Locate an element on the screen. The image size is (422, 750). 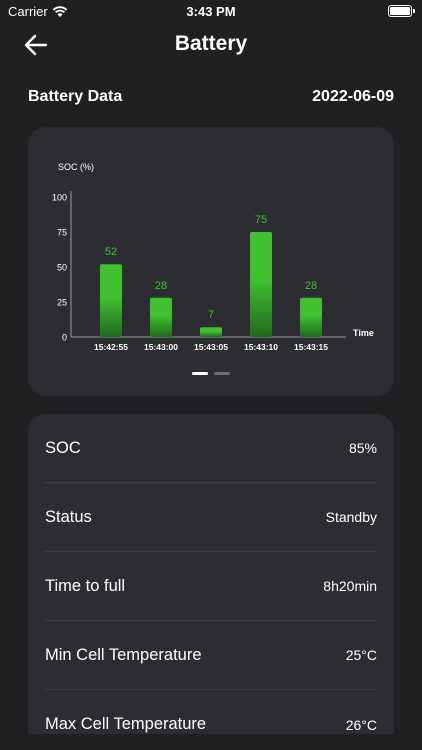
section-date: 2022-06-09 is located at coordinates (353, 96).